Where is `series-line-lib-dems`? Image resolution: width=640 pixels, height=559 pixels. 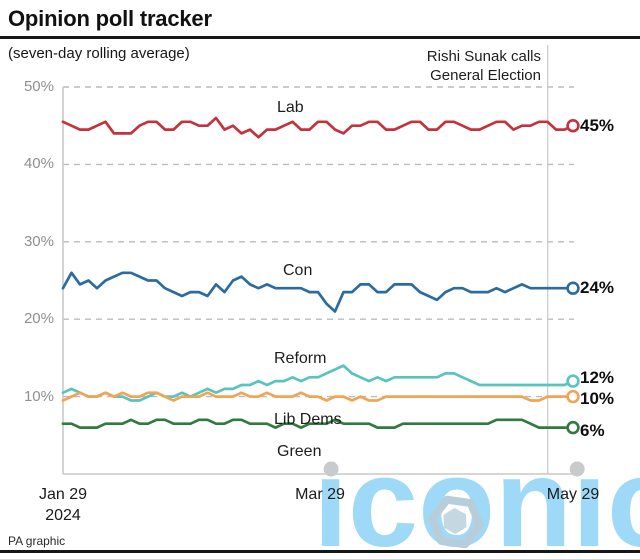
series-line-lib-dems is located at coordinates (318, 396).